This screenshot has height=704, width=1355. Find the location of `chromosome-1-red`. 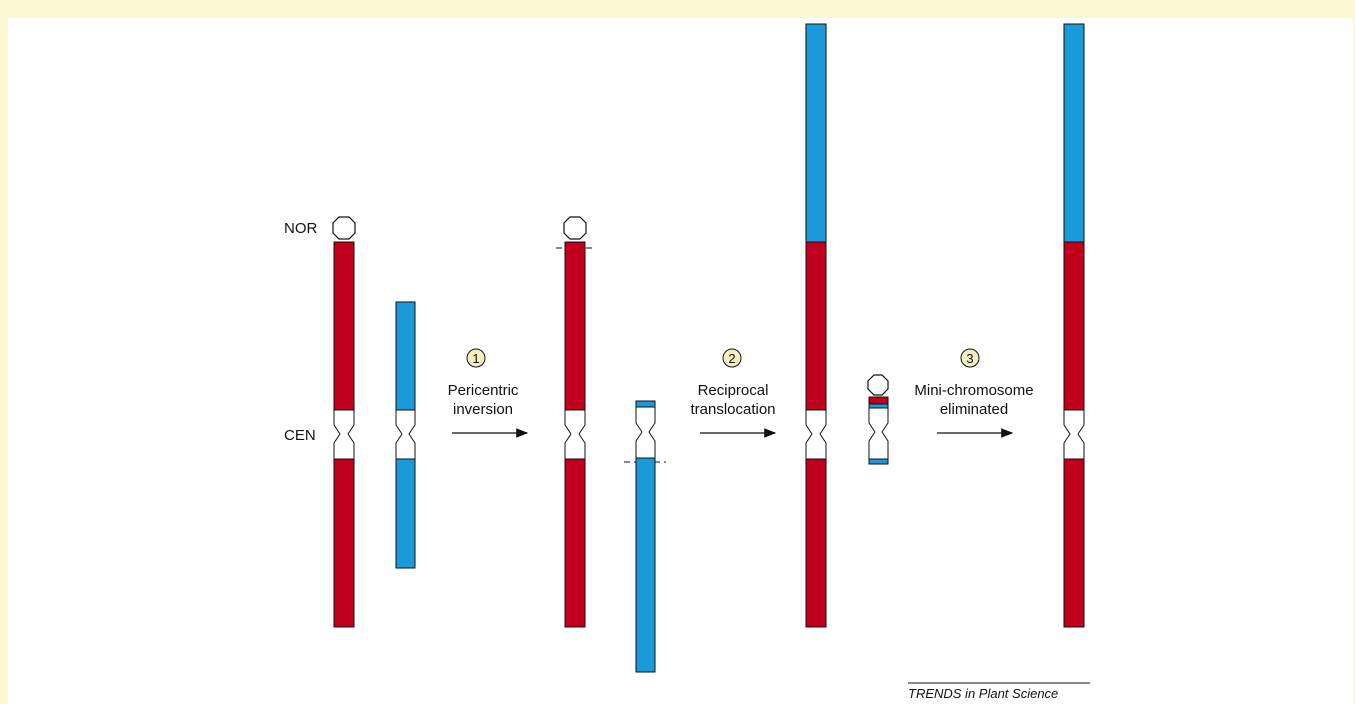

chromosome-1-red is located at coordinates (344, 422).